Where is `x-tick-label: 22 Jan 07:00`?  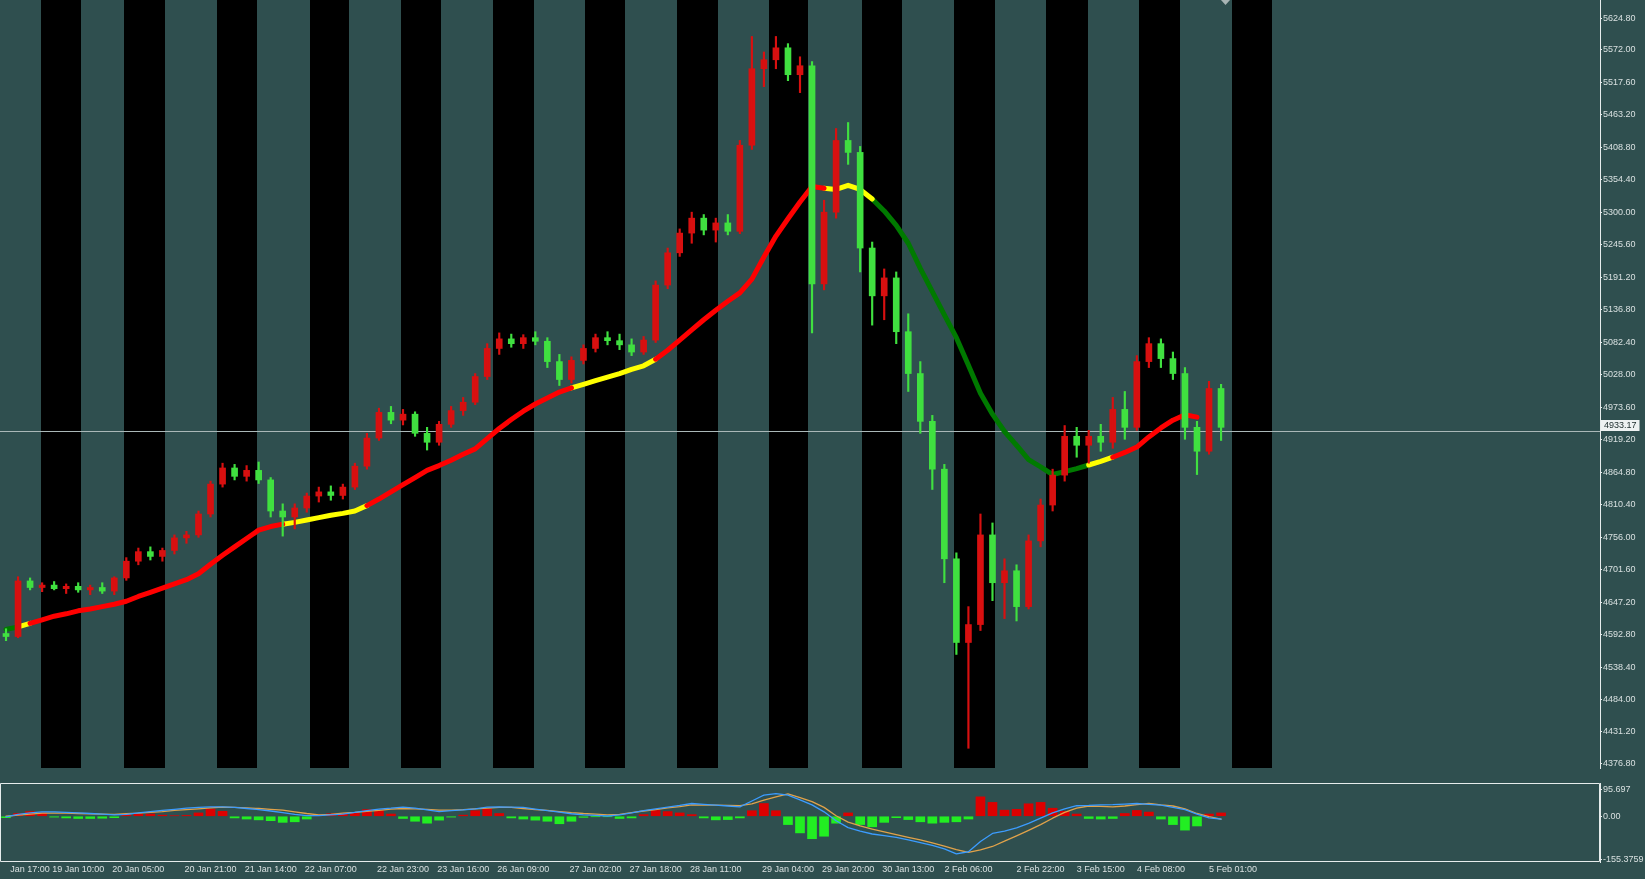 x-tick-label: 22 Jan 07:00 is located at coordinates (330, 868).